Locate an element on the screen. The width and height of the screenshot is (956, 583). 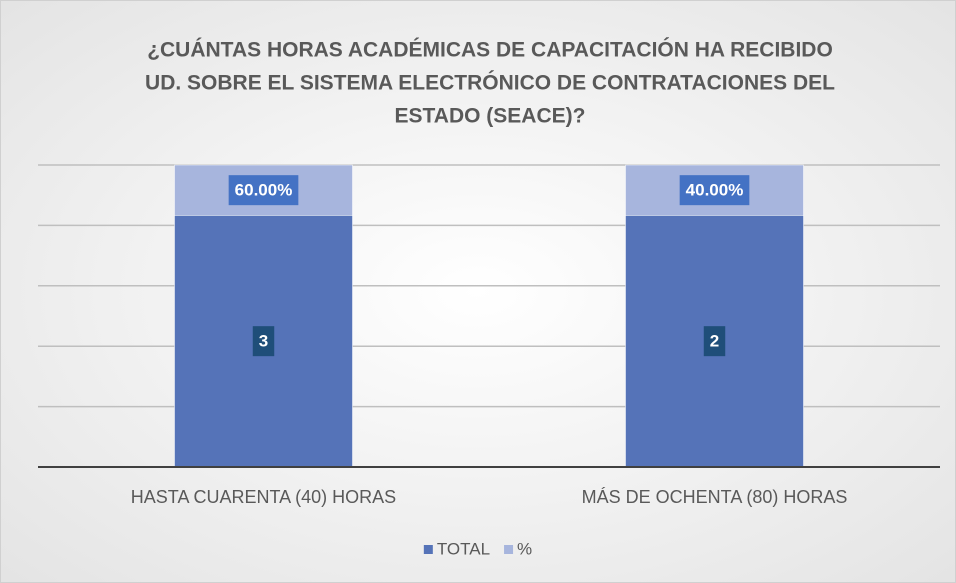
legend-label: TOTAL is located at coordinates (463, 548).